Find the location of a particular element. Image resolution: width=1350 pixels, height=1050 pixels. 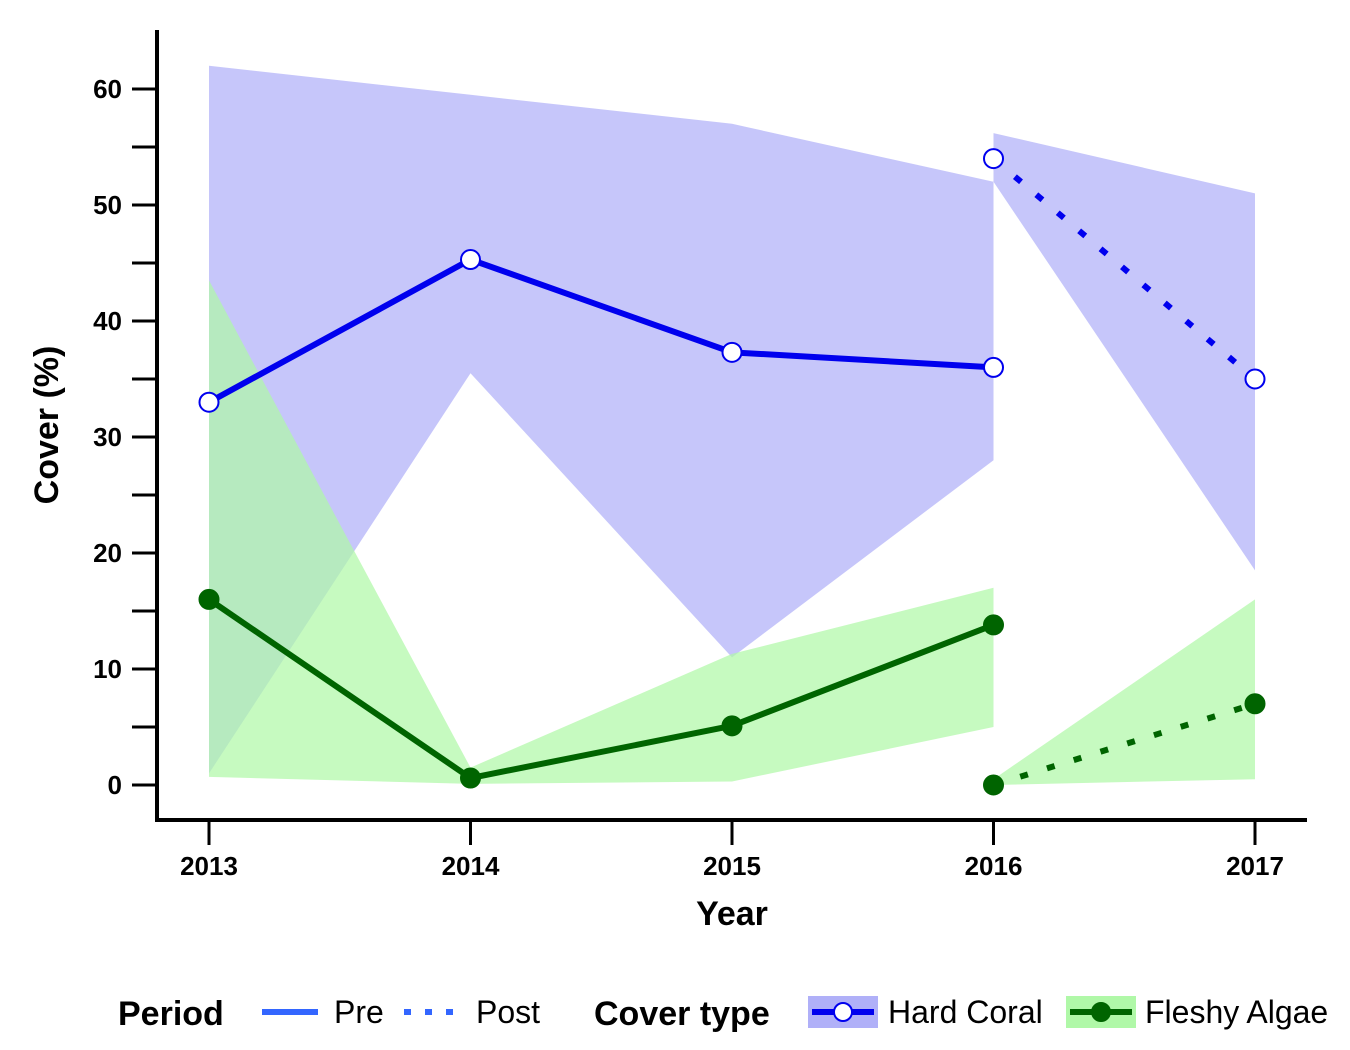

x-axis-title: Year is located at coordinates (732, 914).